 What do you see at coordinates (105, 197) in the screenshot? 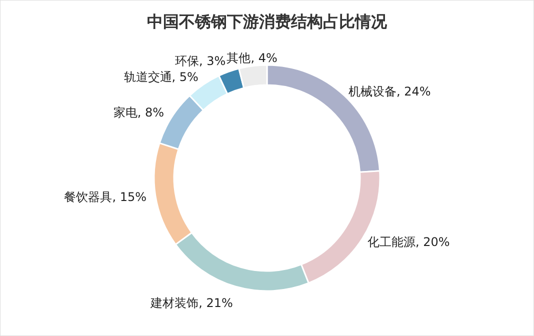
I see `slice-label: 餐饮器具, 15%` at bounding box center [105, 197].